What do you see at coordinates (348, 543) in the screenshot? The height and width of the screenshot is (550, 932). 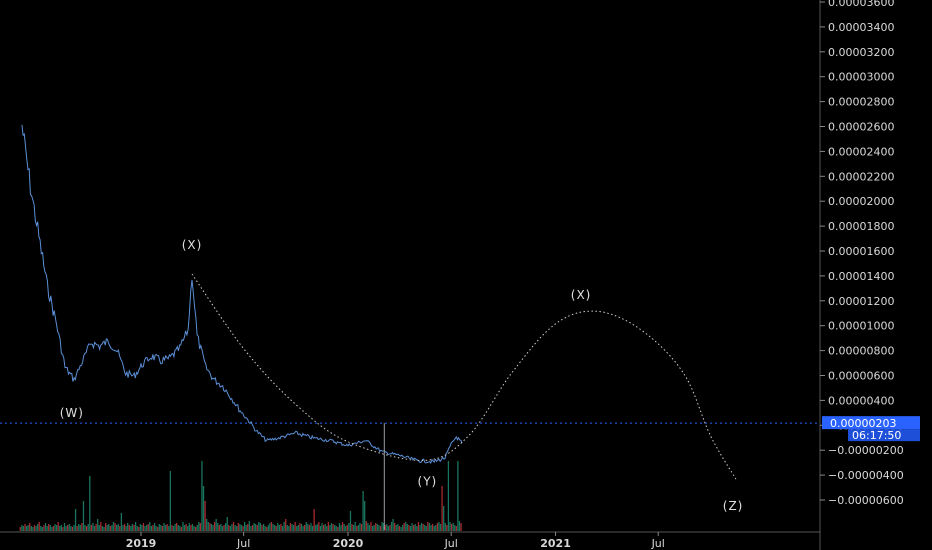 I see `x-tick-label: 2020` at bounding box center [348, 543].